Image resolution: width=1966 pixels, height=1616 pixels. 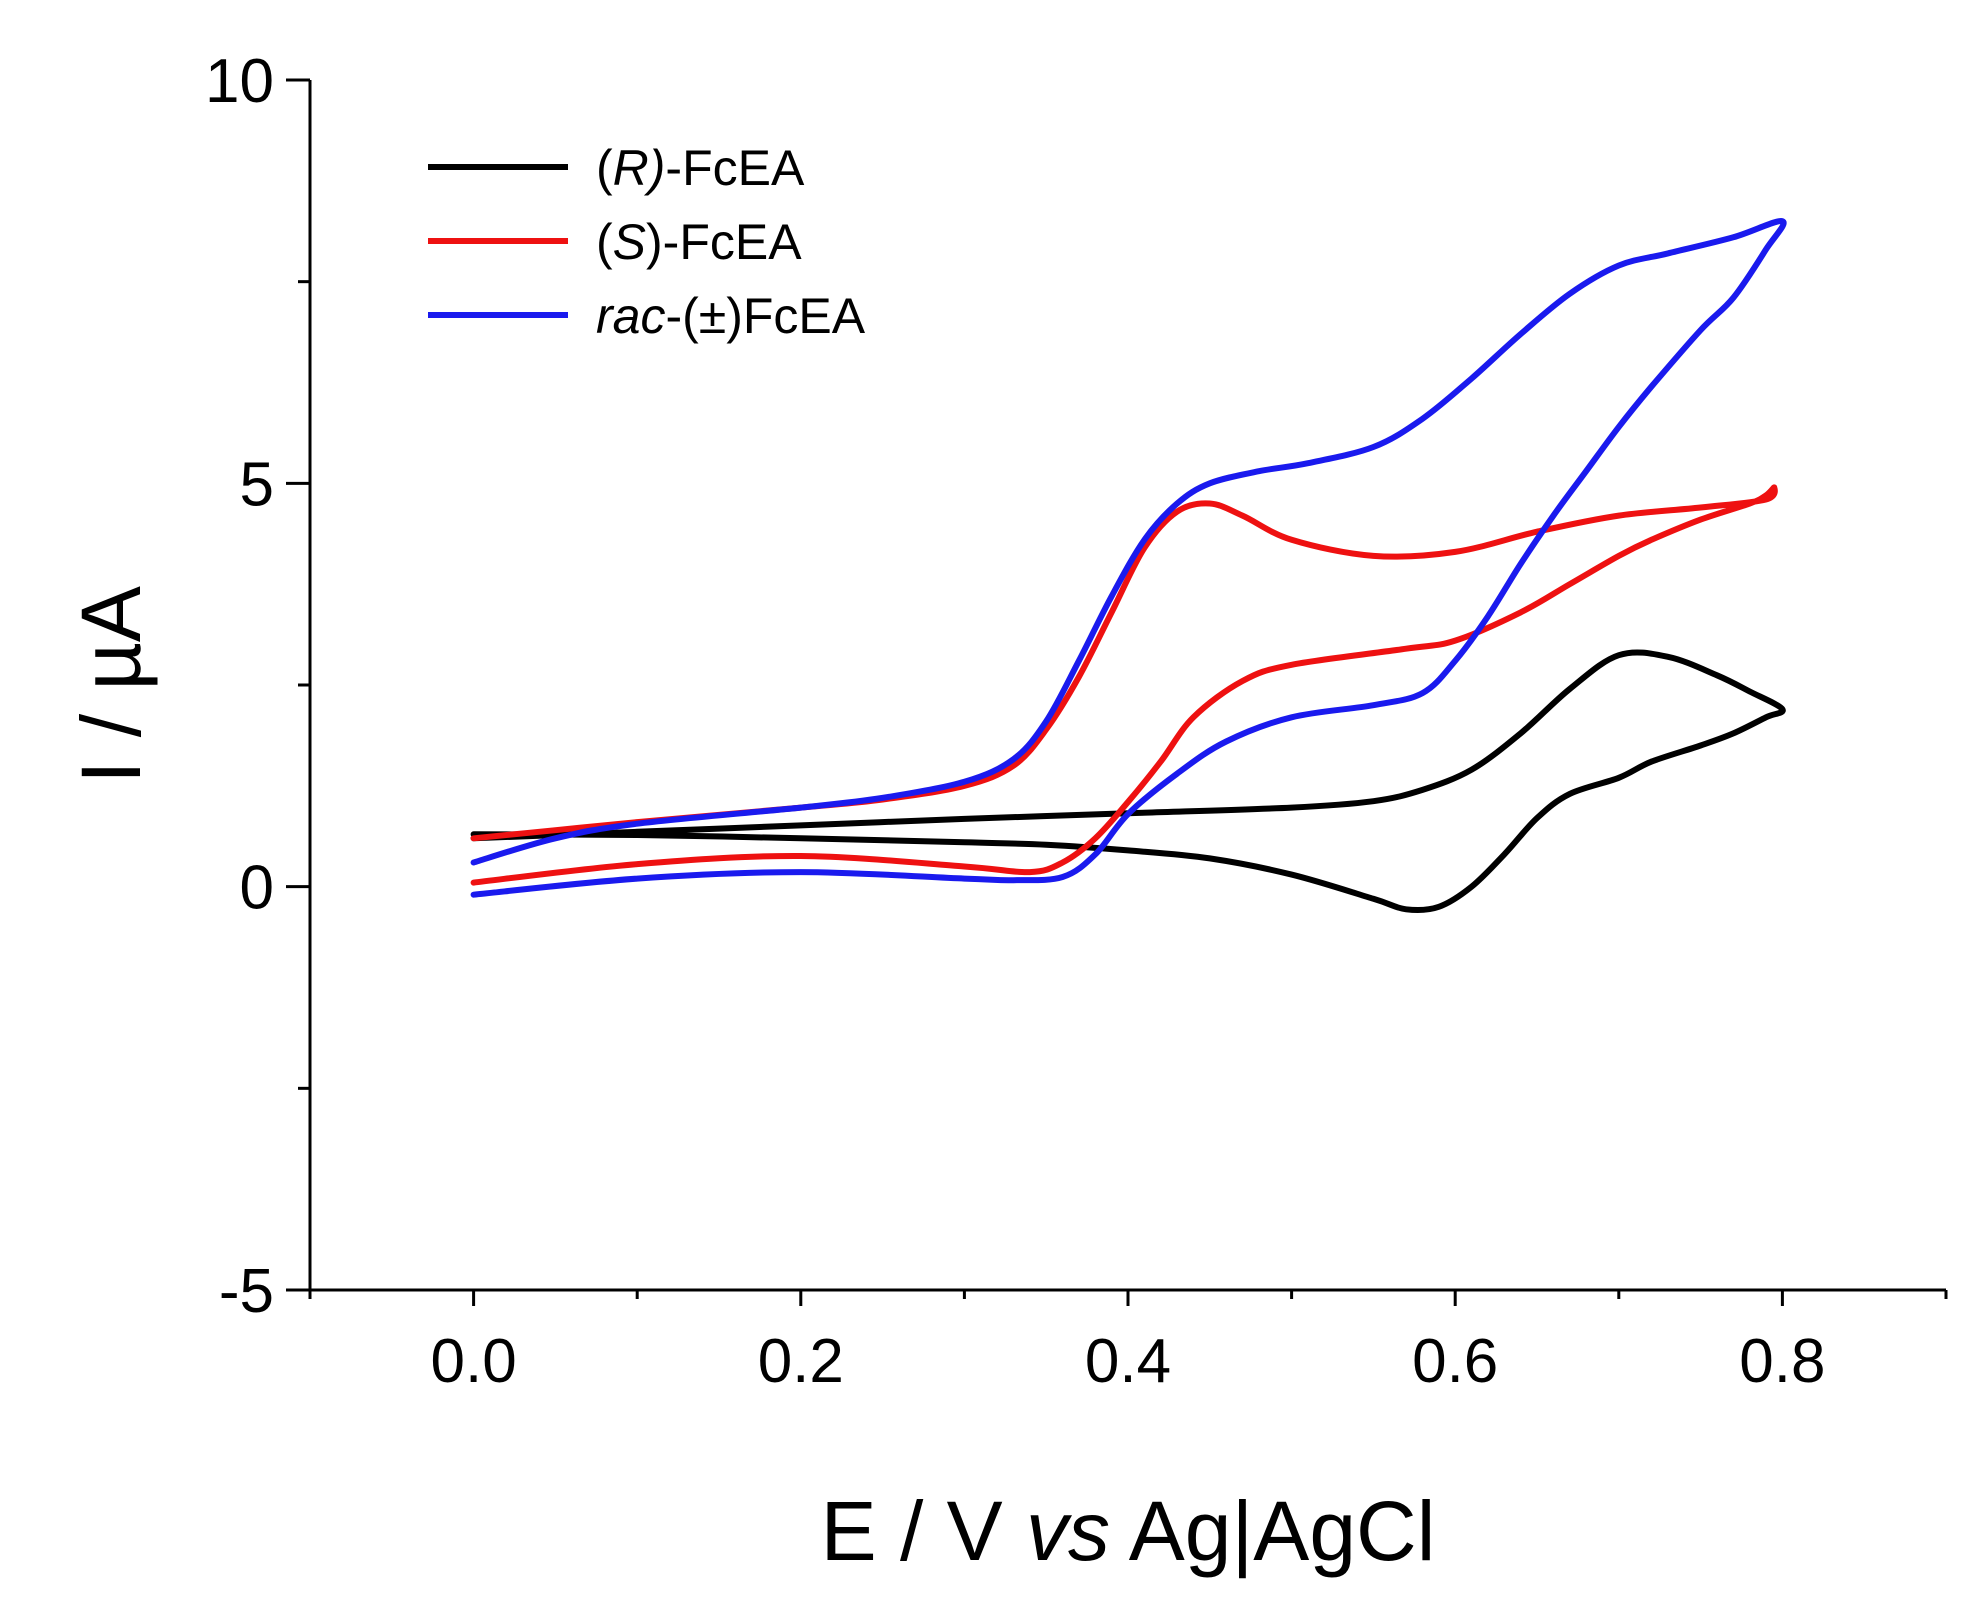 I want to click on x-axis-title-italic: vs, so click(x=1068, y=1531).